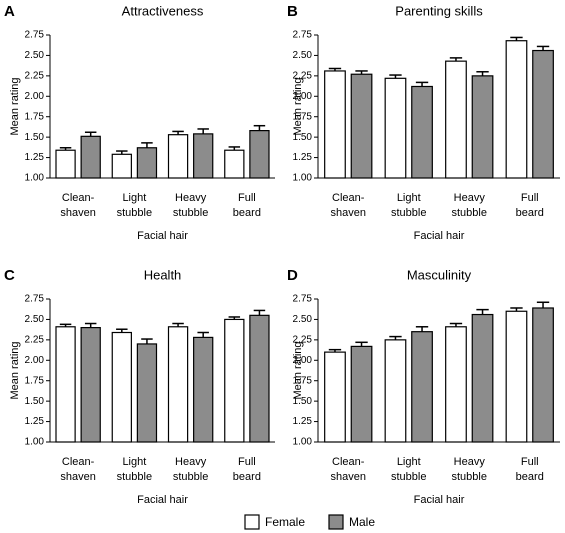 The height and width of the screenshot is (533, 565). Describe the element at coordinates (163, 10) in the screenshot. I see `chart-title: Attractiveness` at that location.